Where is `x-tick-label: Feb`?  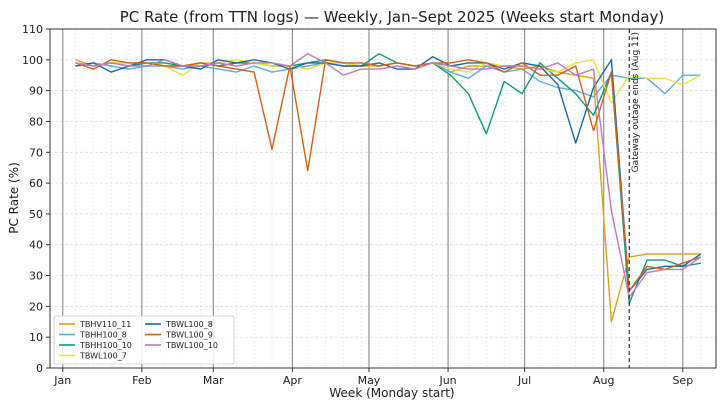
x-tick-label: Feb is located at coordinates (141, 380).